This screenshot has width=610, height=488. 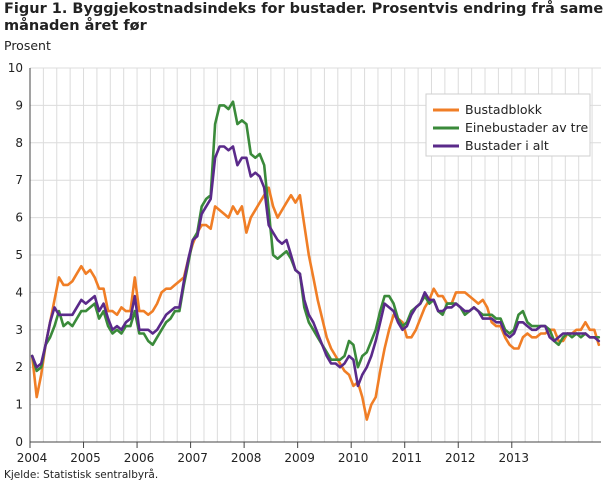 I want to click on y-tick-label: 9, so click(x=19, y=105).